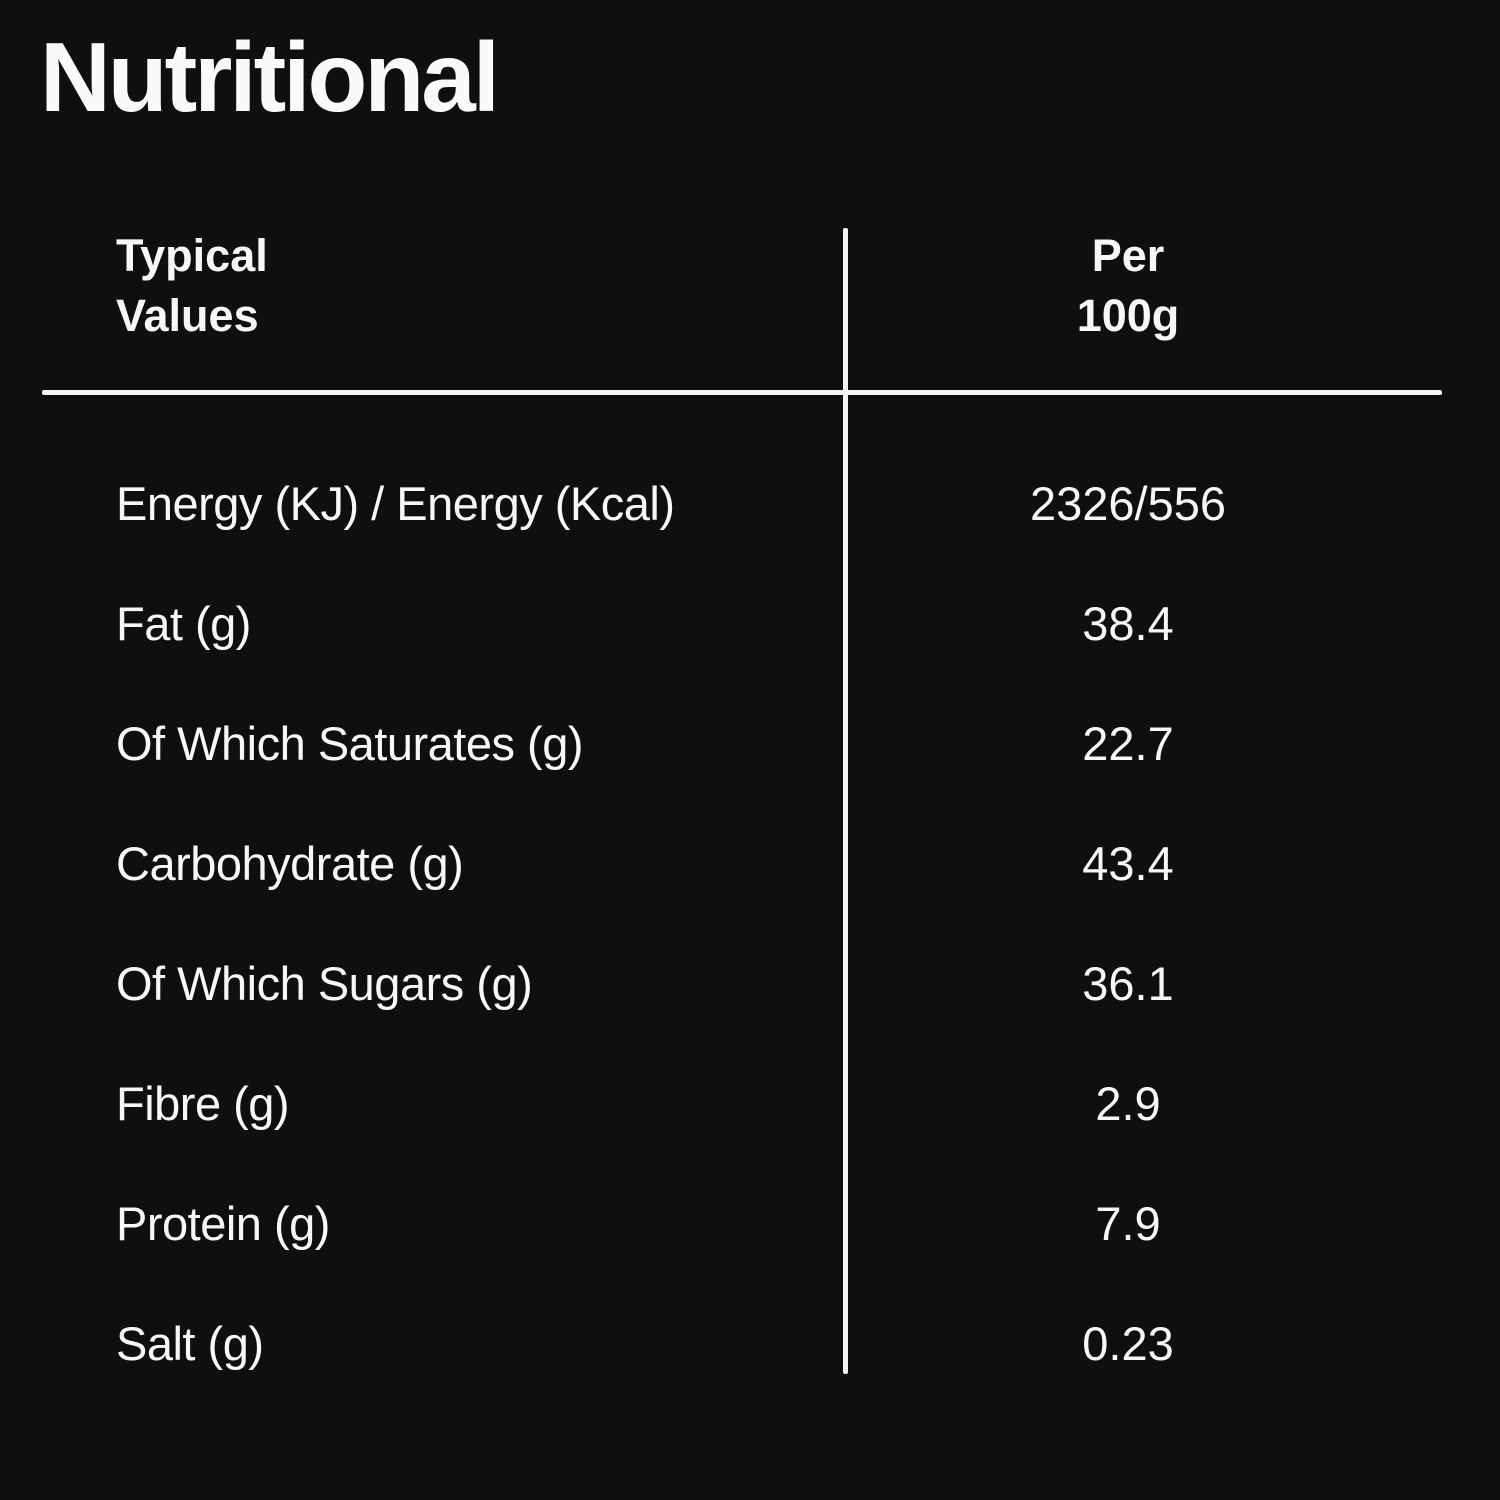 The height and width of the screenshot is (1500, 1500). What do you see at coordinates (1128, 503) in the screenshot?
I see `row-value: 2326/556` at bounding box center [1128, 503].